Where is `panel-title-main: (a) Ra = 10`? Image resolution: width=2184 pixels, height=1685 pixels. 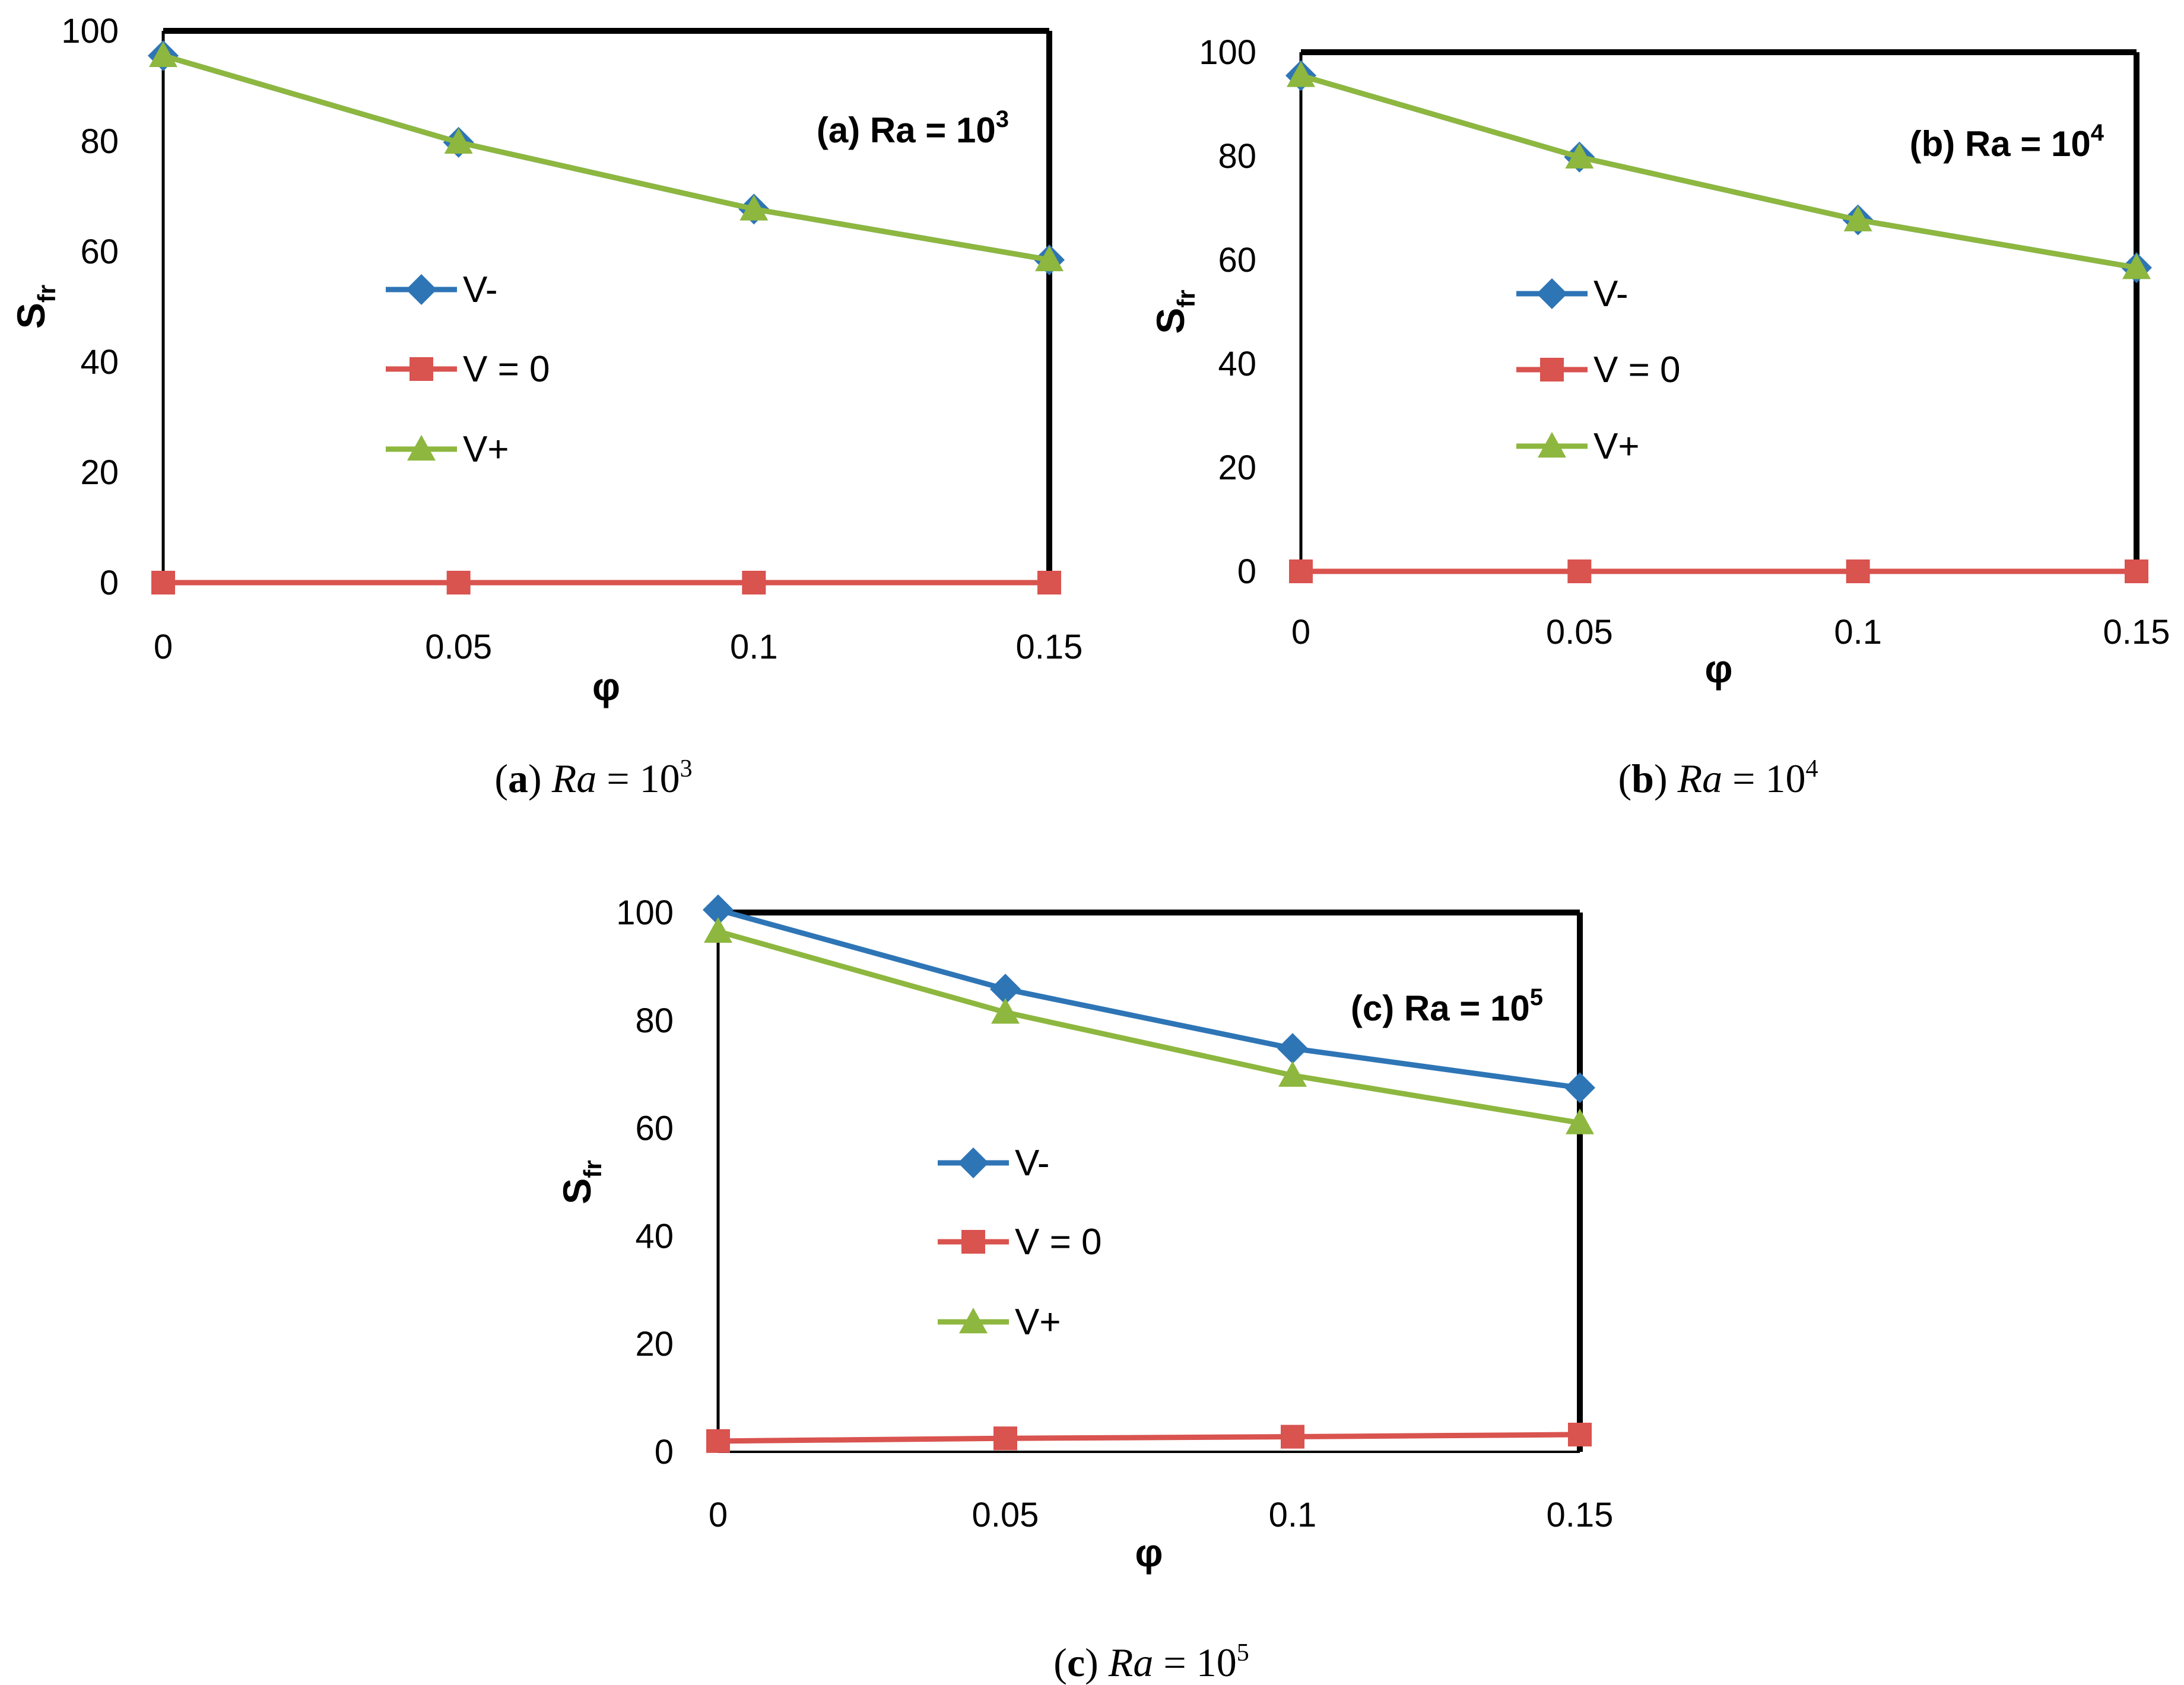 panel-title-main: (a) Ra = 10 is located at coordinates (906, 130).